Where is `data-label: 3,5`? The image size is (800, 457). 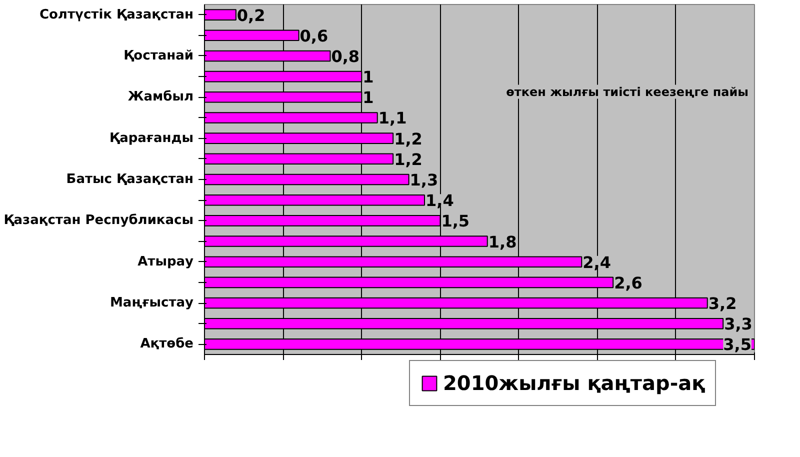 data-label: 3,5 is located at coordinates (737, 344).